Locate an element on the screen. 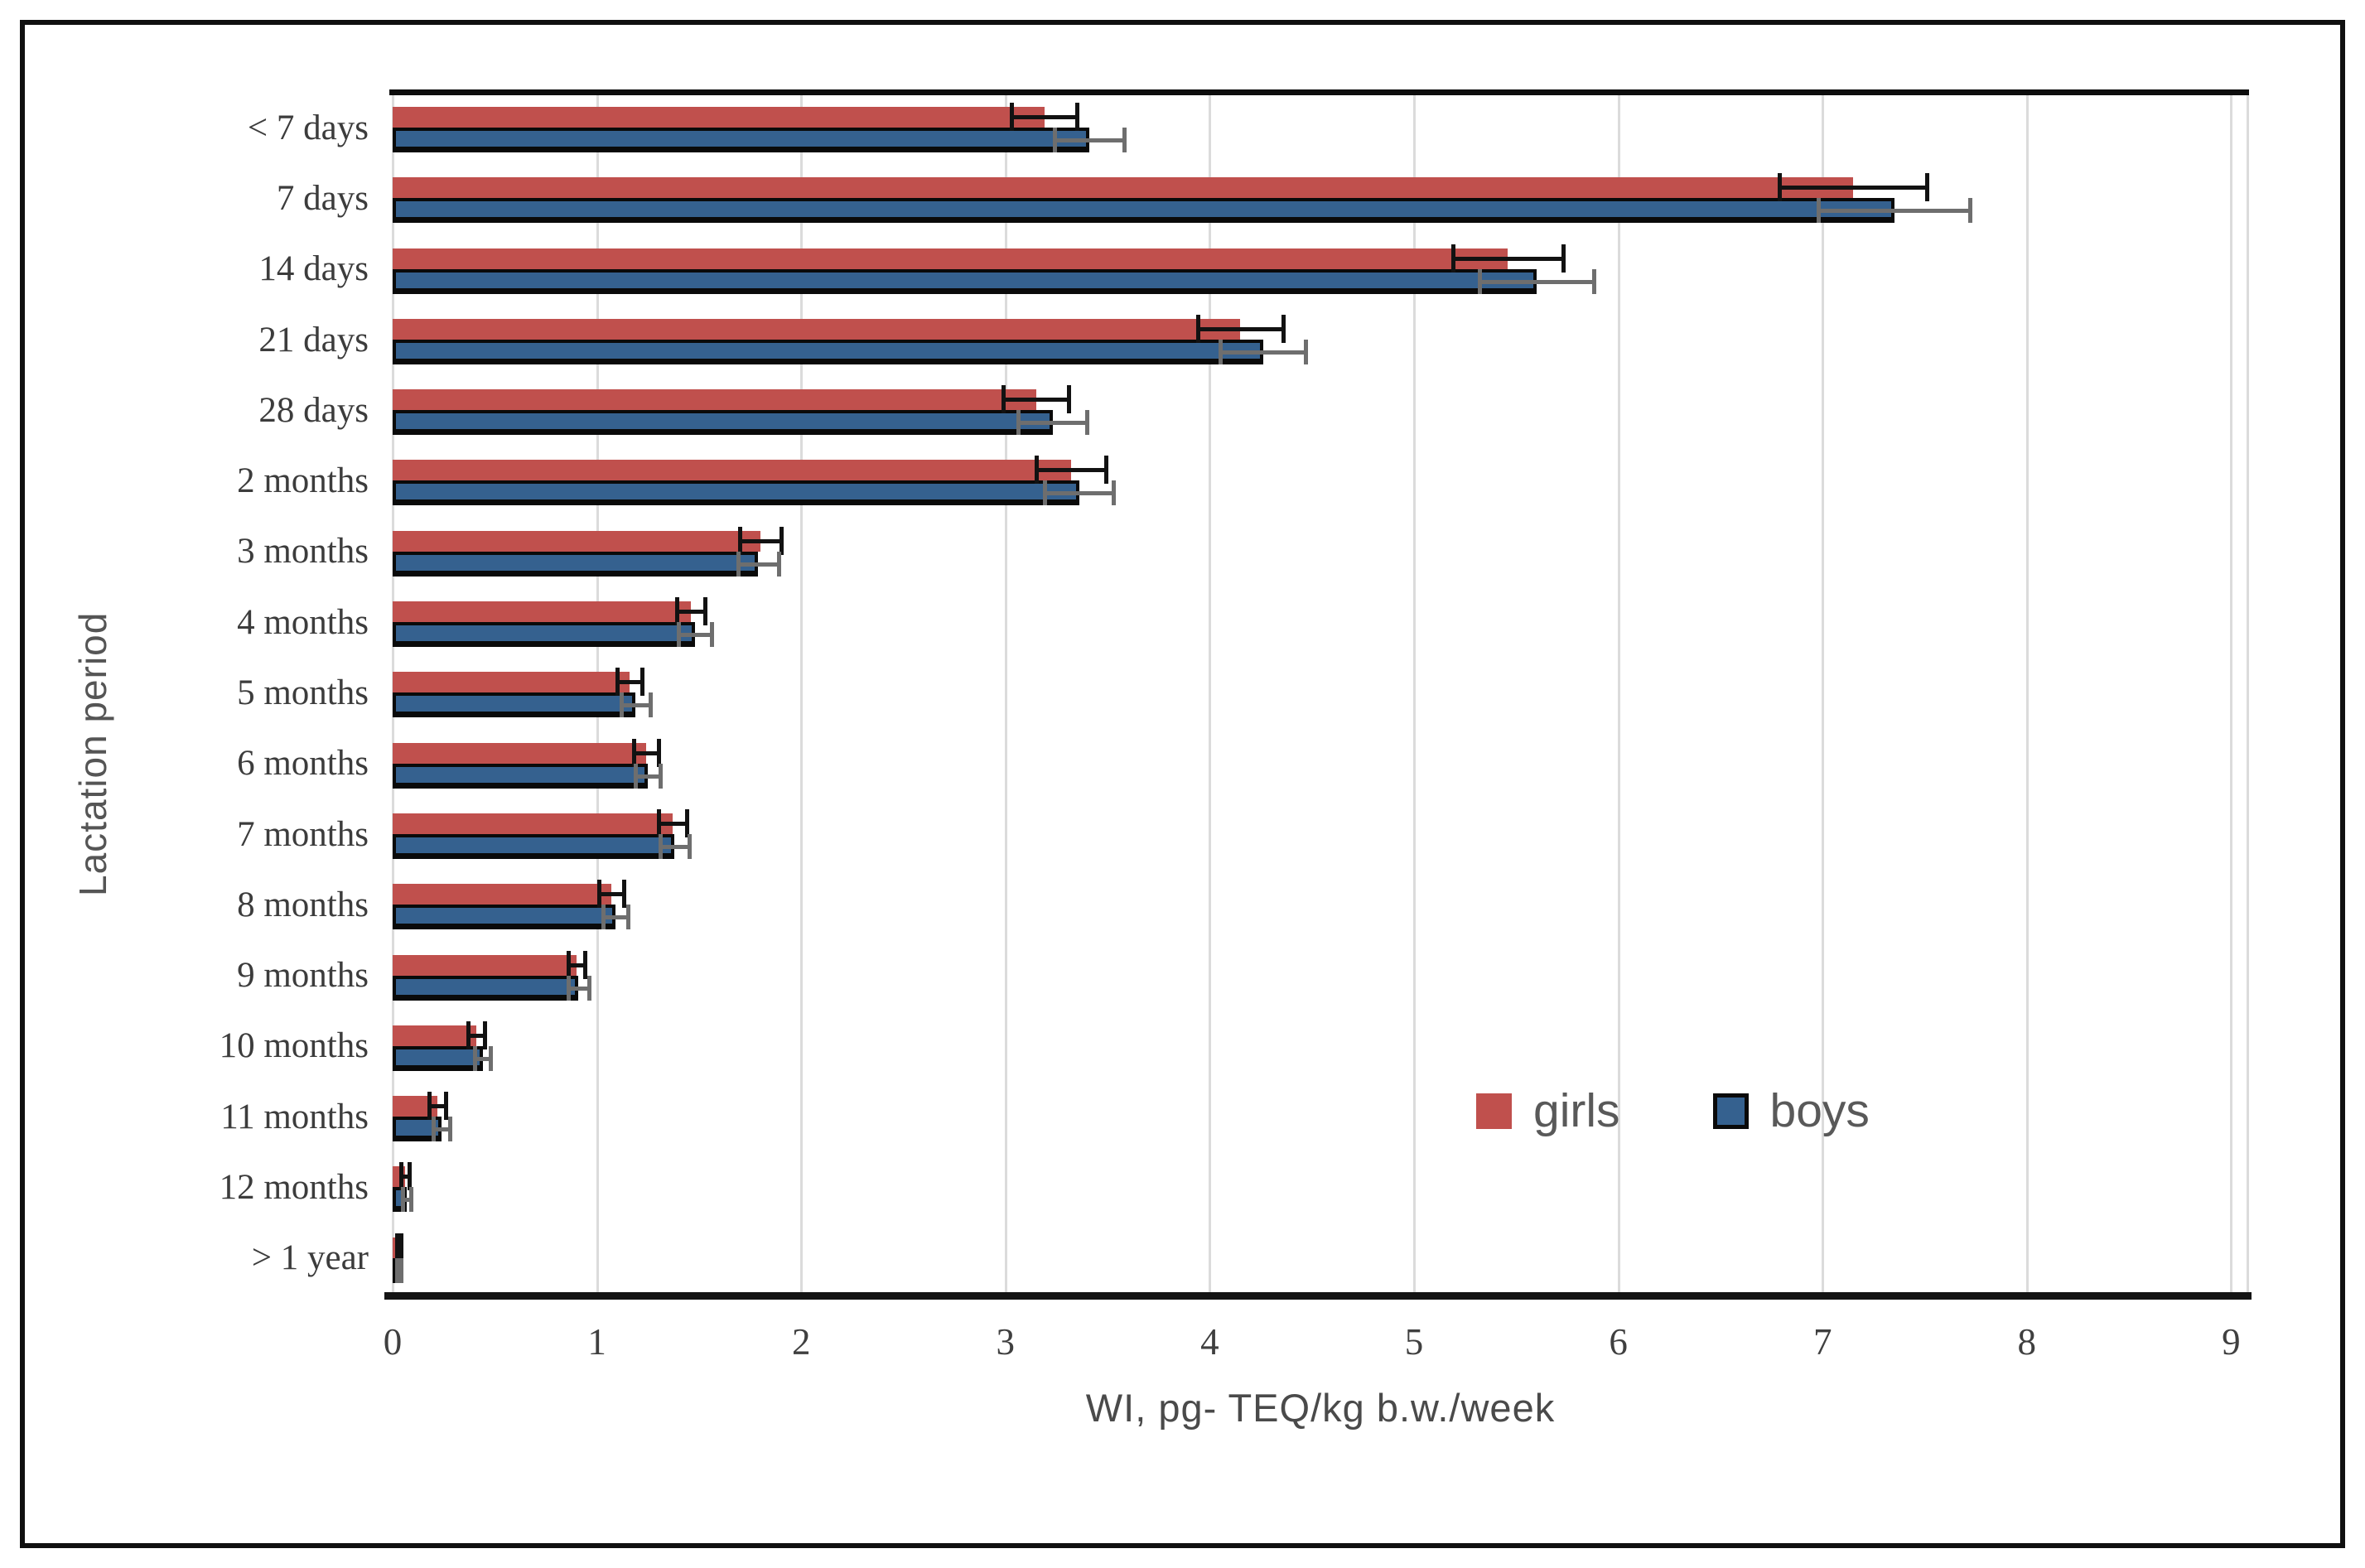 Image resolution: width=2365 pixels, height=1568 pixels. x-tick-label: 1 is located at coordinates (596, 1342).